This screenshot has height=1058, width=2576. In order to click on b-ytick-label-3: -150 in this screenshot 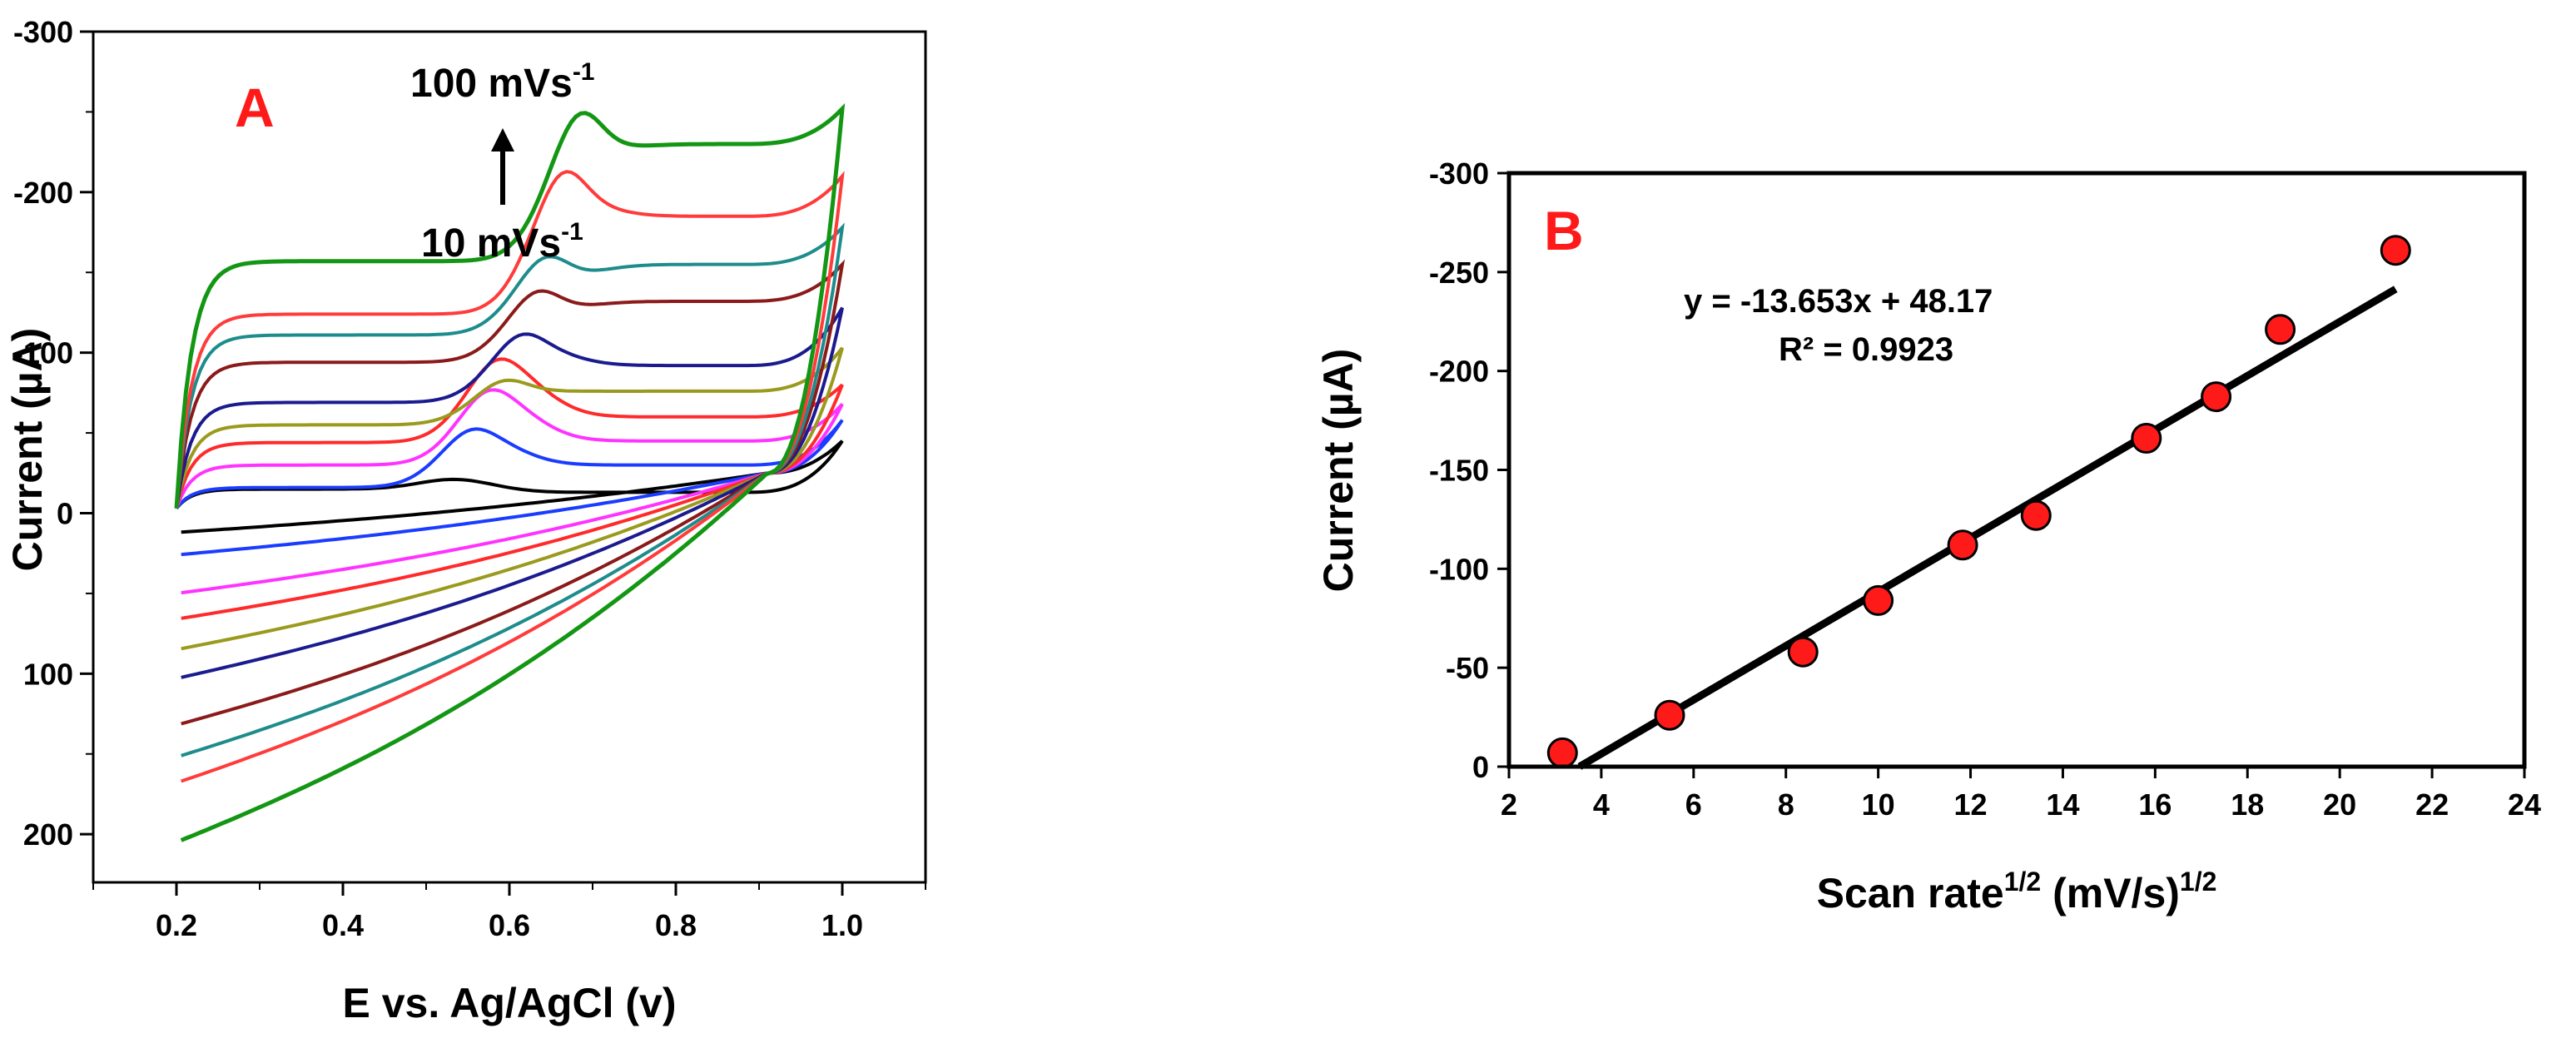, I will do `click(1459, 471)`.